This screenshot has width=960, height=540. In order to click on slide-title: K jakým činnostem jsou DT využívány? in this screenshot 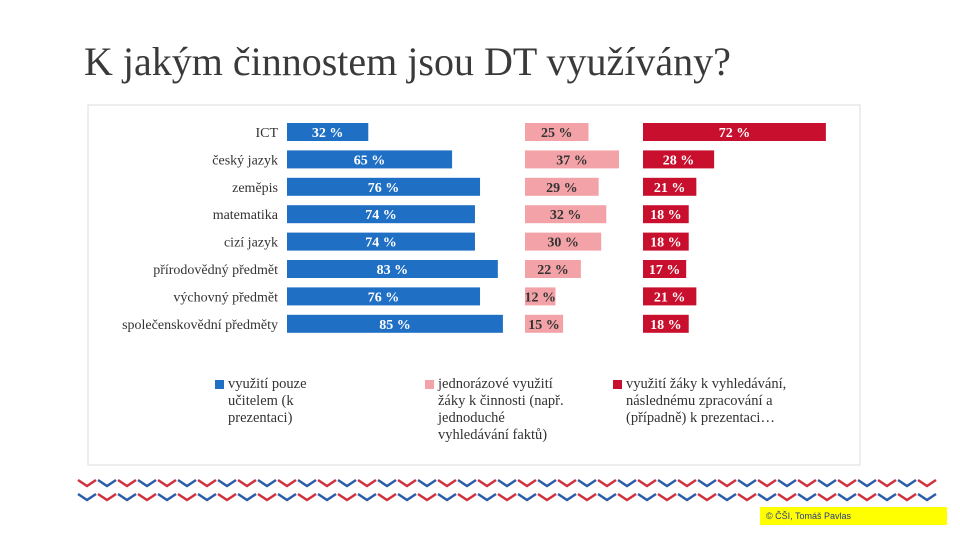, I will do `click(407, 61)`.